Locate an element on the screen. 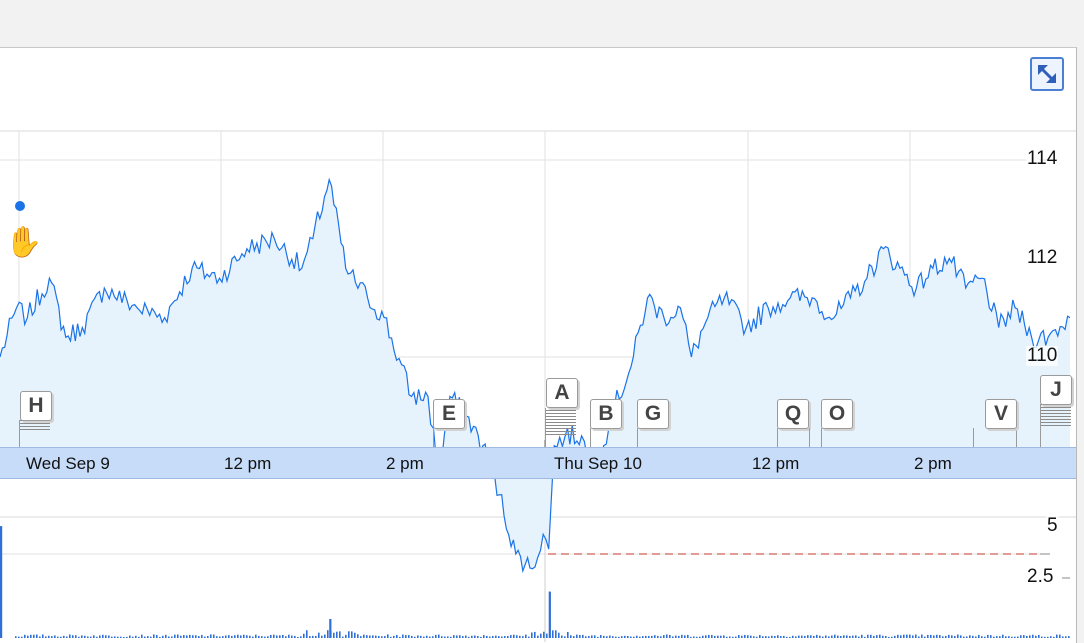  expand-arrows-icon is located at coordinates (1047, 74).